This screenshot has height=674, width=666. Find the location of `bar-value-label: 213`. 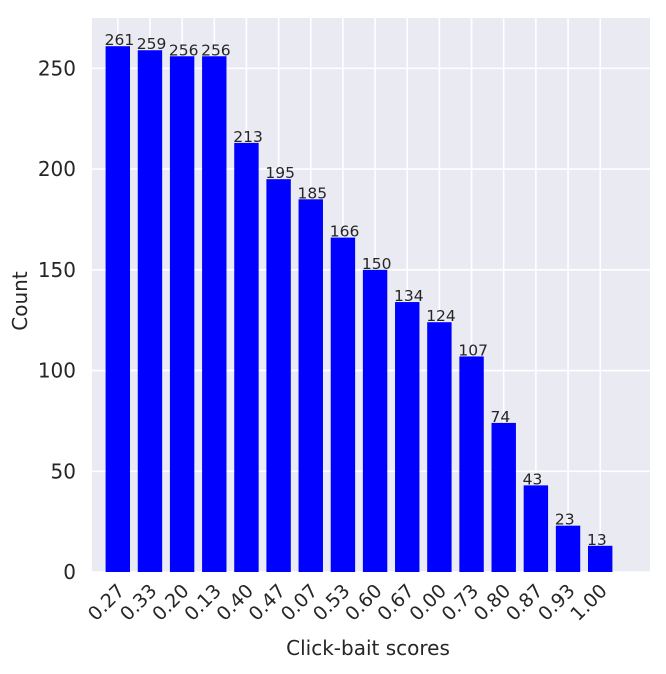

bar-value-label: 213 is located at coordinates (248, 137).